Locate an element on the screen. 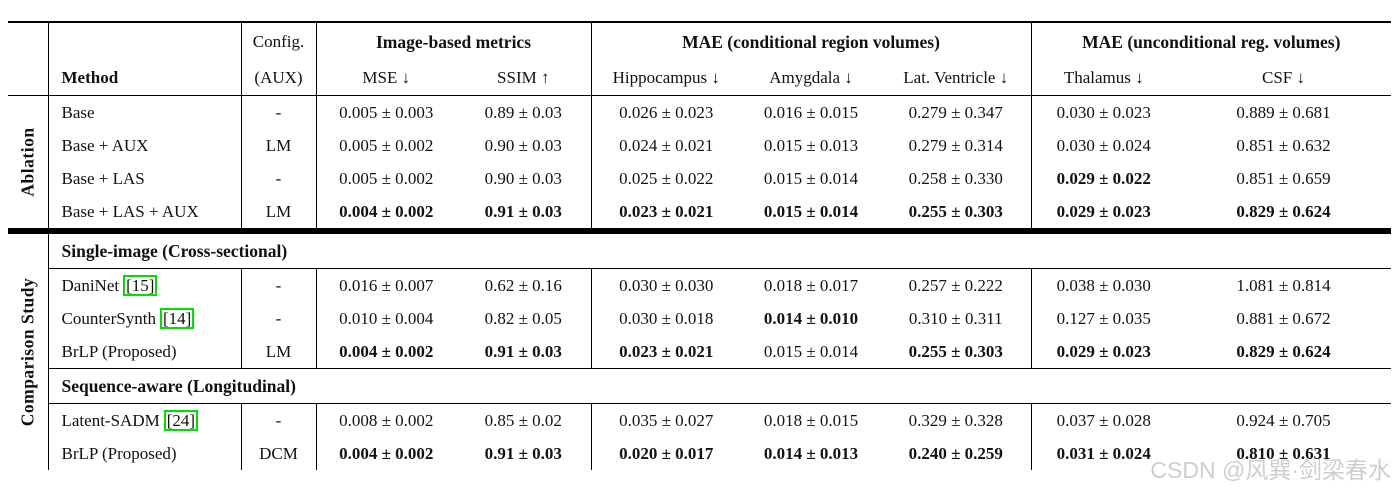  citation-link: [24] is located at coordinates (181, 420).